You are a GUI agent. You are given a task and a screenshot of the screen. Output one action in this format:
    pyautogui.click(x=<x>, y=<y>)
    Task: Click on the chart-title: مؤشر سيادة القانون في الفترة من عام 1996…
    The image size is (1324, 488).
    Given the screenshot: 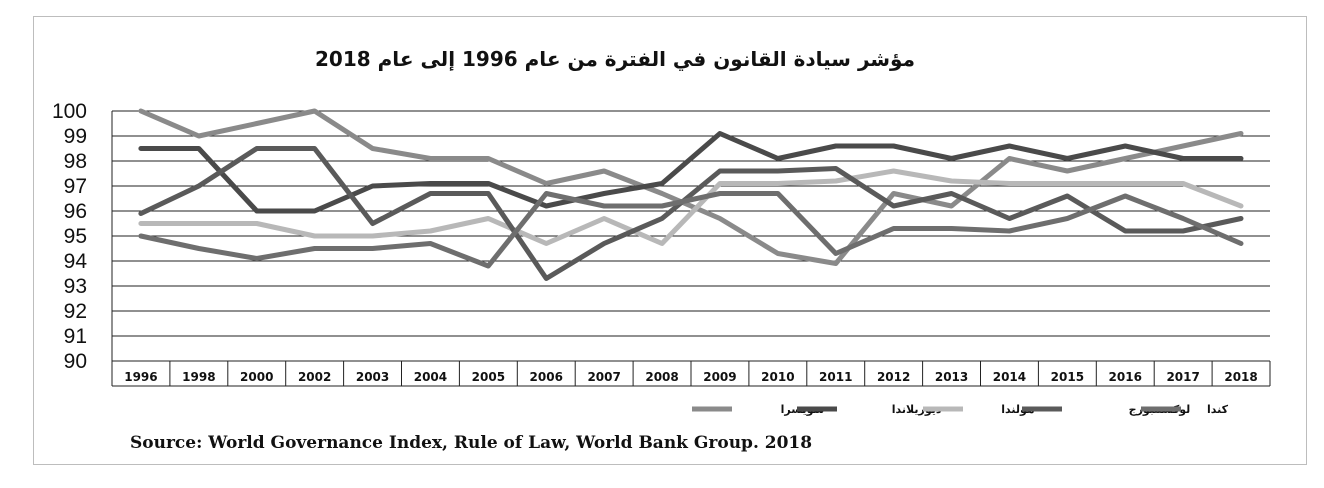 What is the action you would take?
    pyautogui.click(x=615, y=59)
    